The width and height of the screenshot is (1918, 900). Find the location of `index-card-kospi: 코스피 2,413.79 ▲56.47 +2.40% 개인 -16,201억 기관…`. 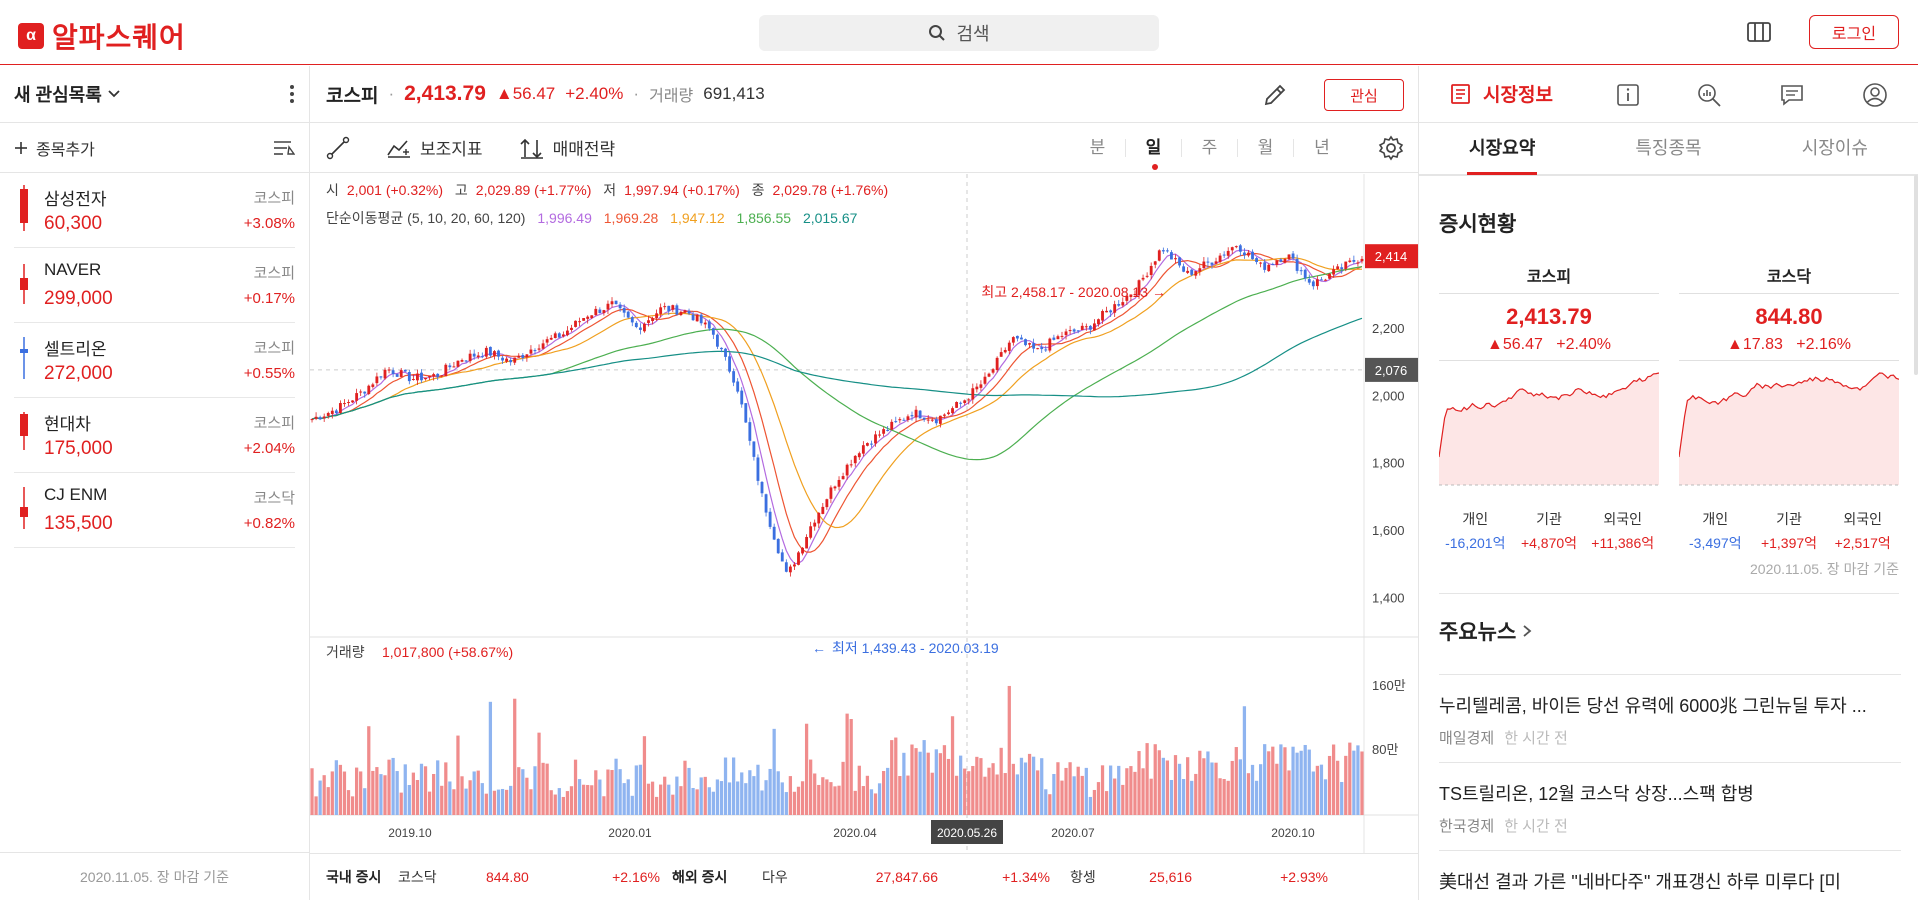

index-card-kospi: 코스피 2,413.79 ▲56.47 +2.40% 개인 -16,201억 기관… is located at coordinates (1549, 408).